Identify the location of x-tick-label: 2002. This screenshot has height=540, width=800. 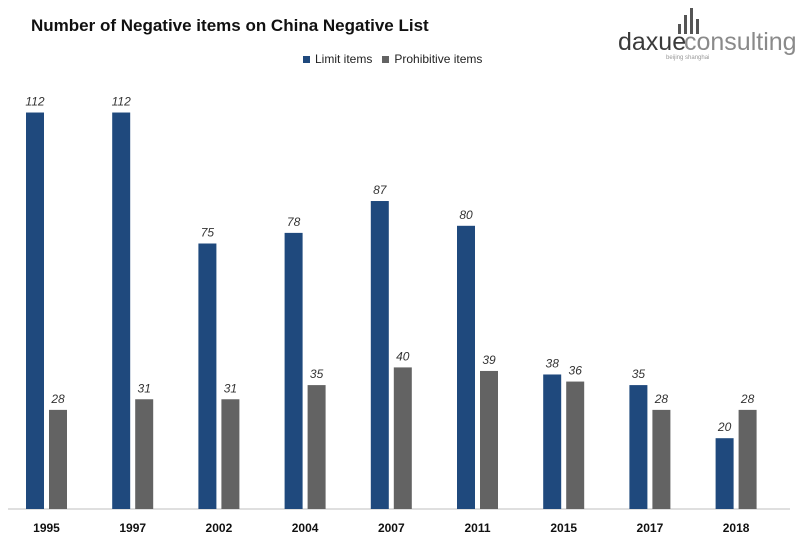
(219, 528).